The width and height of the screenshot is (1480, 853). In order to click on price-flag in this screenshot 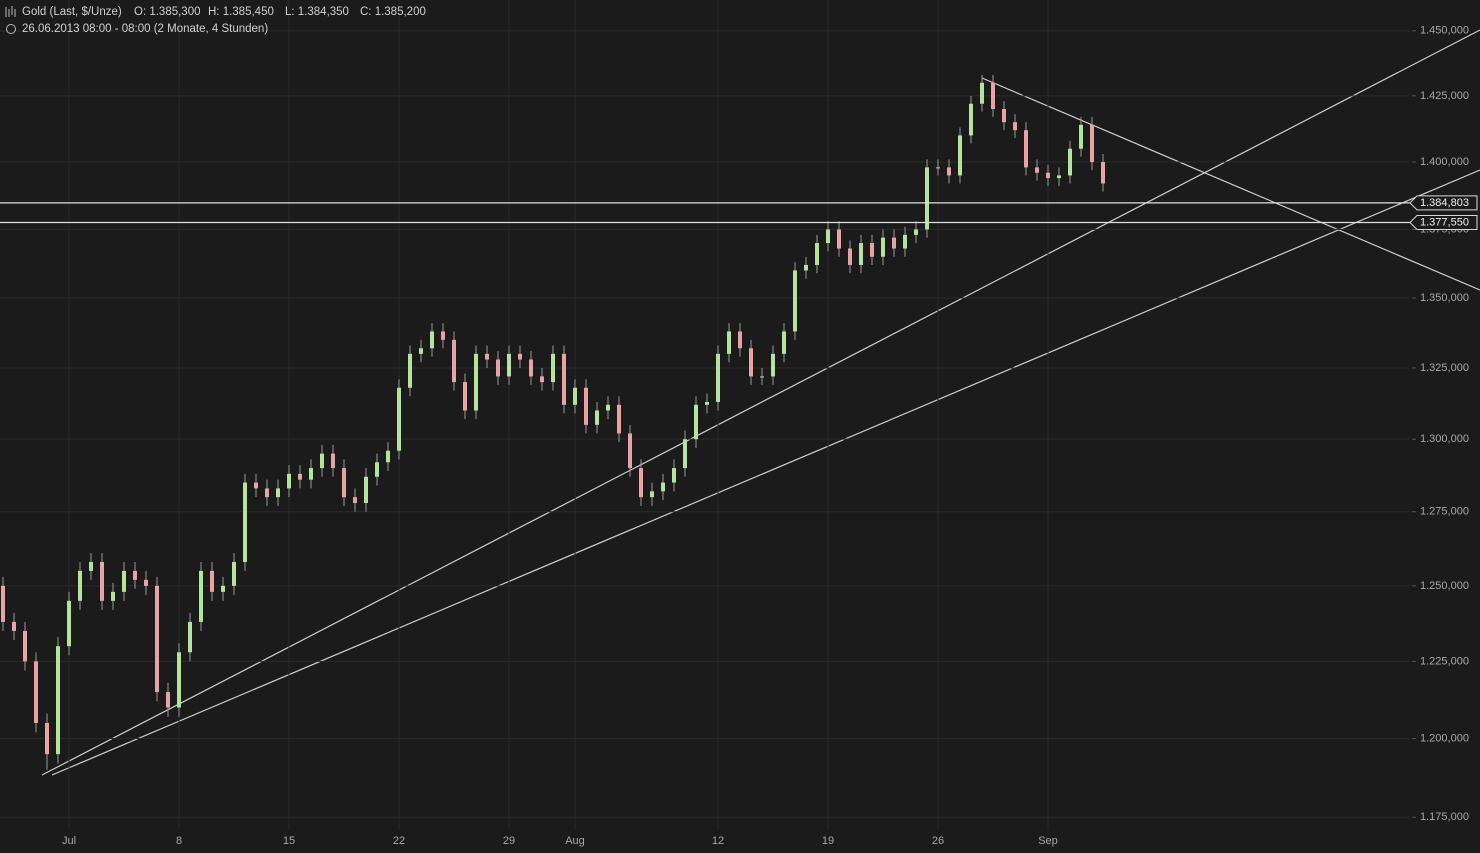, I will do `click(1443, 203)`.